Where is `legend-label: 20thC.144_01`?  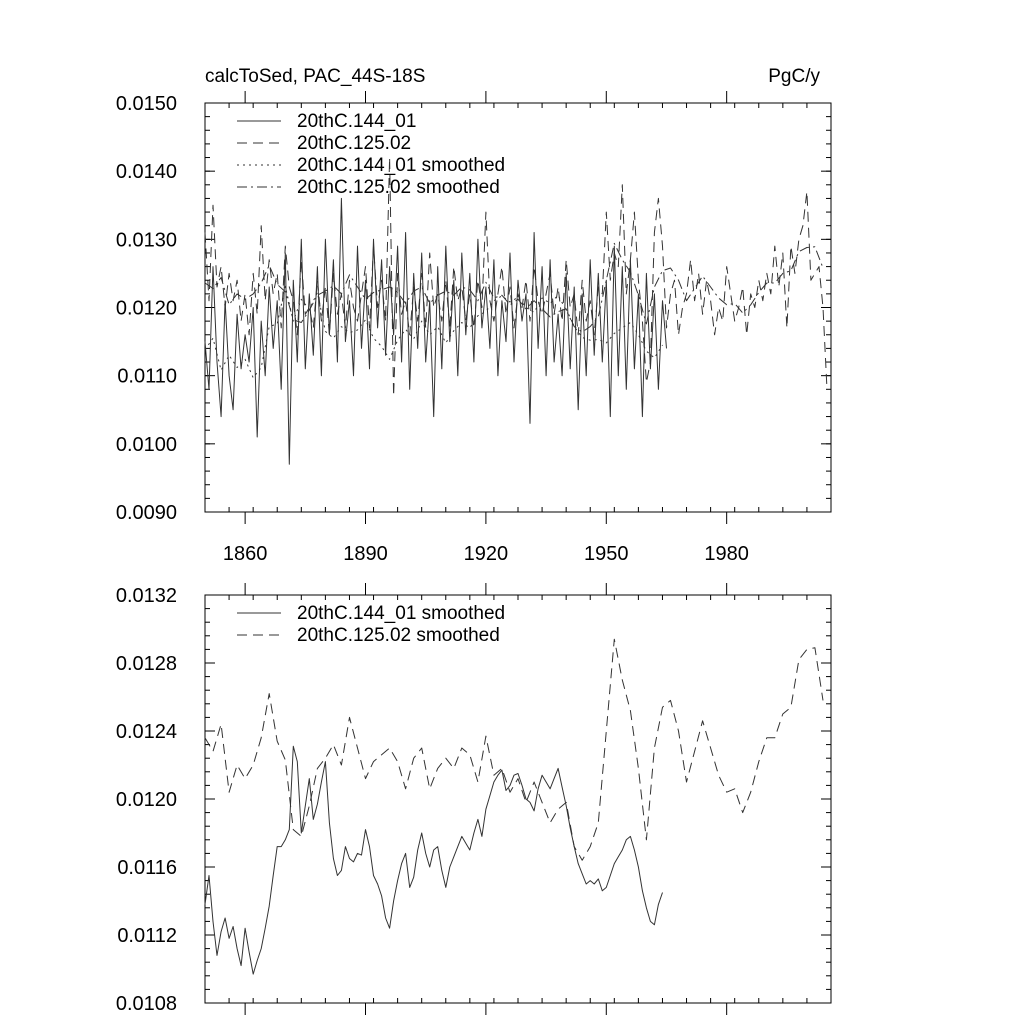
legend-label: 20thC.144_01 is located at coordinates (356, 121).